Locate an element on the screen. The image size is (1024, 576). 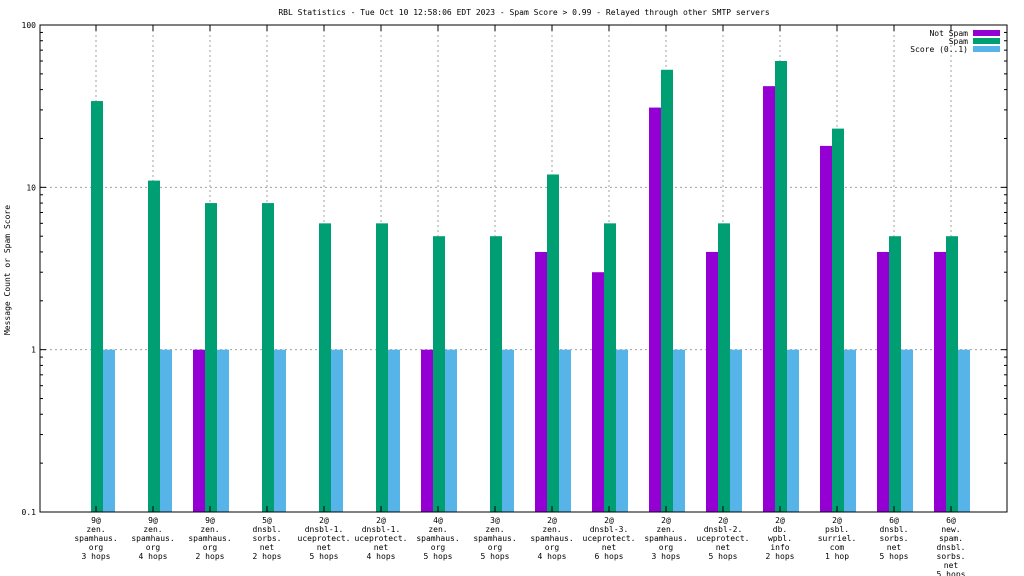
x-tick-label-line: 3 hops is located at coordinates (96, 556).